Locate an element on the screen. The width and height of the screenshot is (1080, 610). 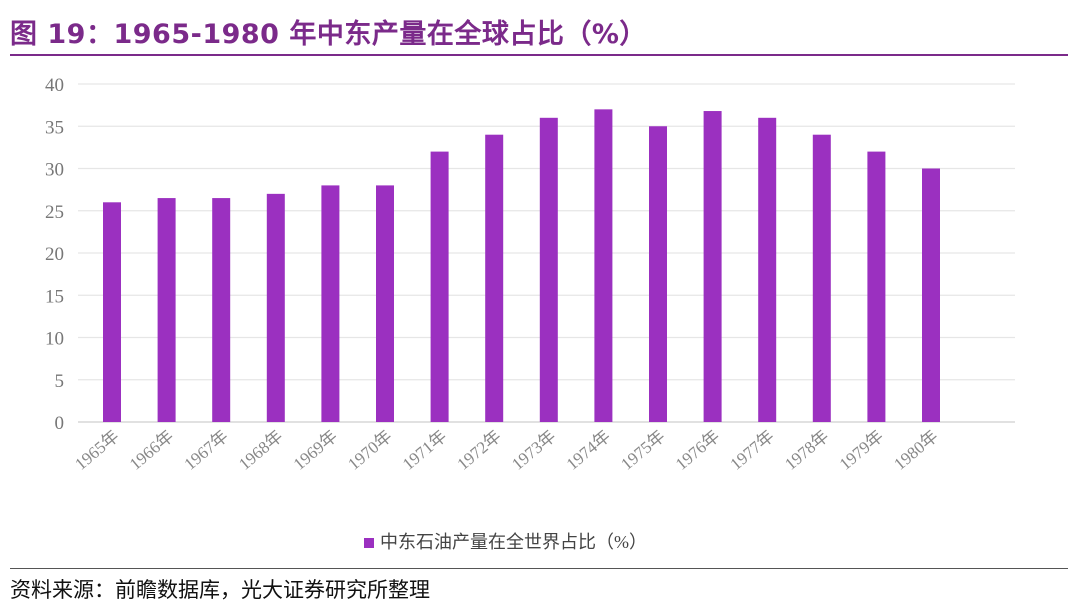
y-tick-label: 20 is located at coordinates (54, 254).